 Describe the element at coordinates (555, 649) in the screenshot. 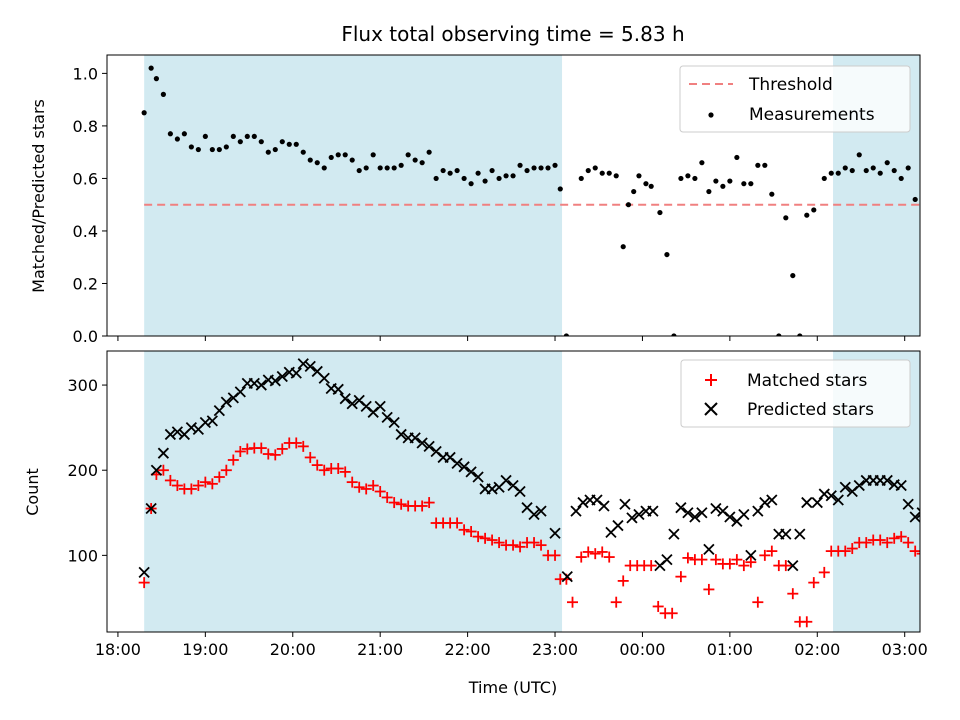

I see `x-tick-label: 23:00` at that location.